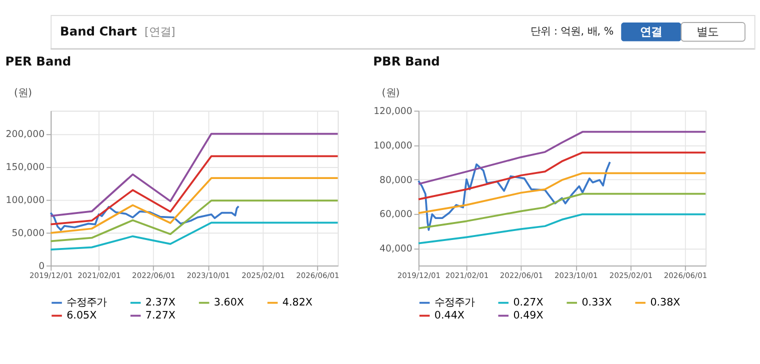  What do you see at coordinates (396, 214) in the screenshot?
I see `y-tick-label: 60,000` at bounding box center [396, 214].